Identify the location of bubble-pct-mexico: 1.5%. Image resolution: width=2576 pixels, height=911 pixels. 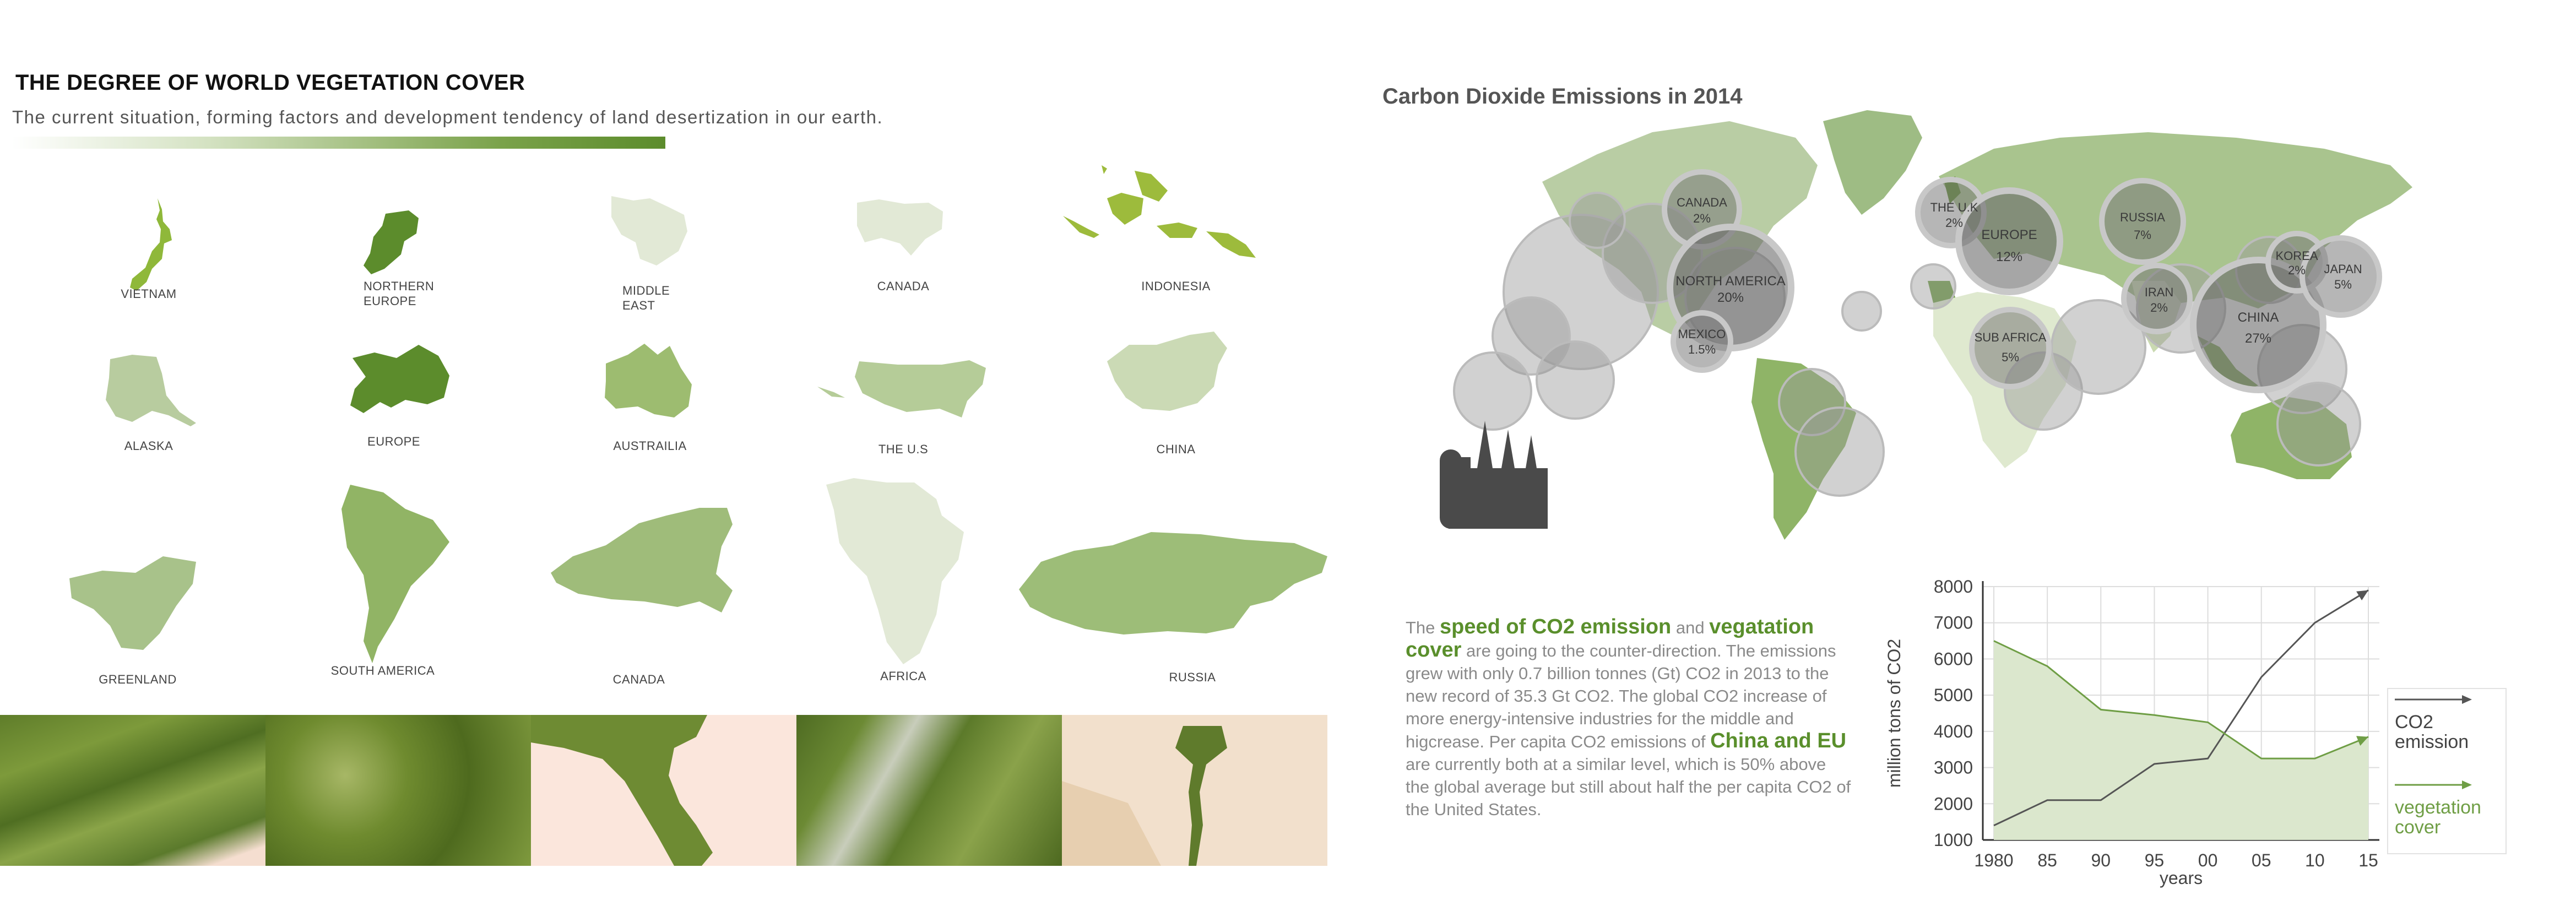
(1702, 349).